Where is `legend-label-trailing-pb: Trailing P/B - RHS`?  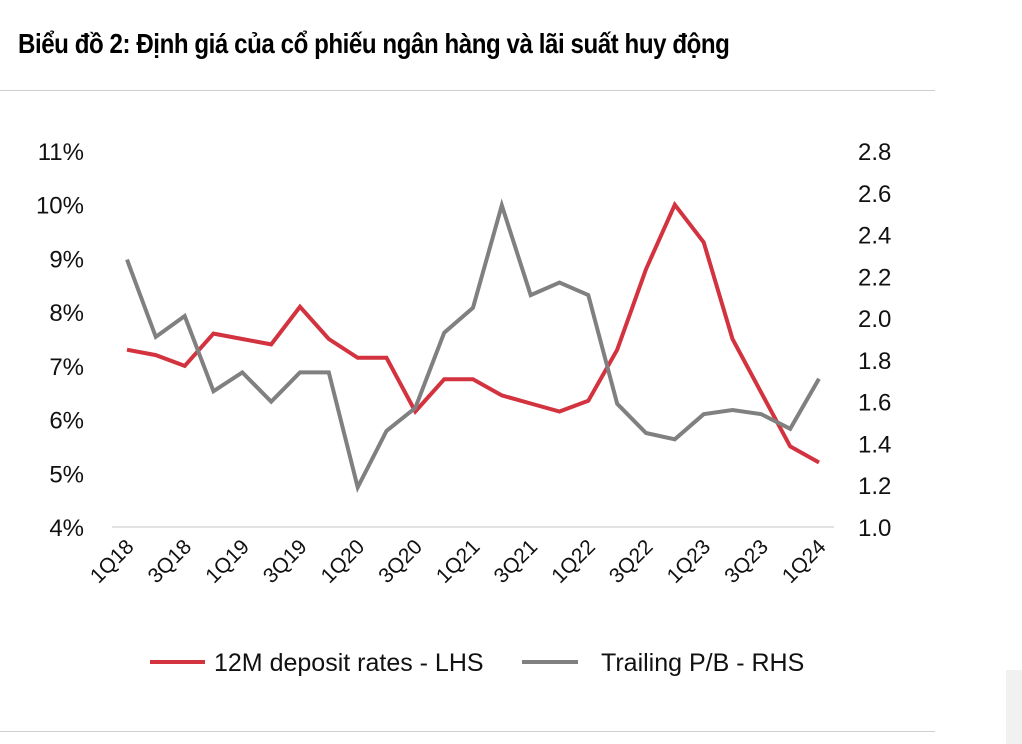
legend-label-trailing-pb: Trailing P/B - RHS is located at coordinates (702, 663).